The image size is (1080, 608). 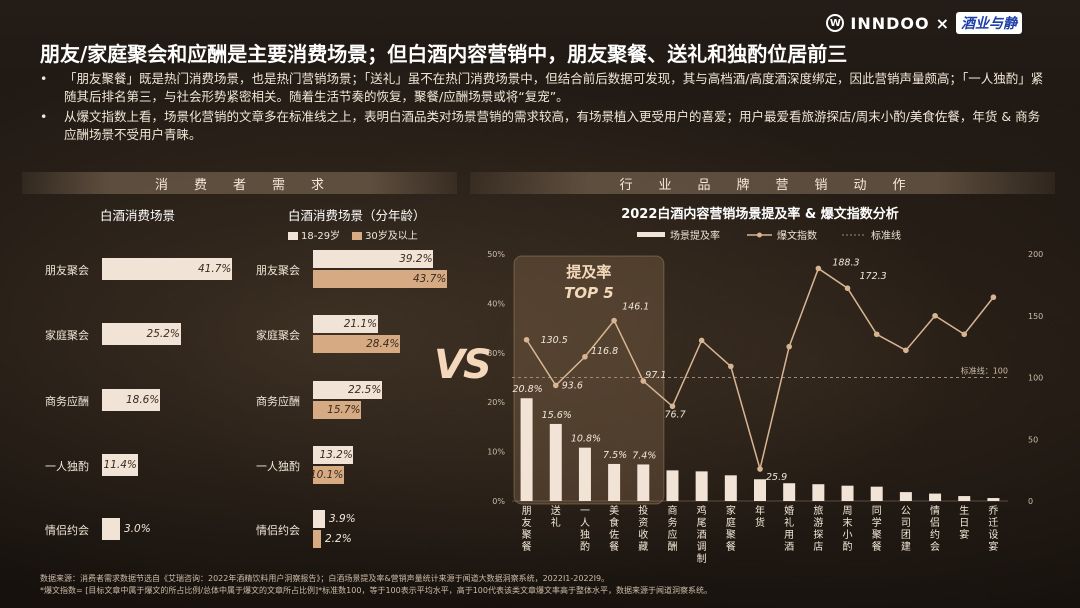 What do you see at coordinates (935, 534) in the screenshot?
I see `x-category-char: 约` at bounding box center [935, 534].